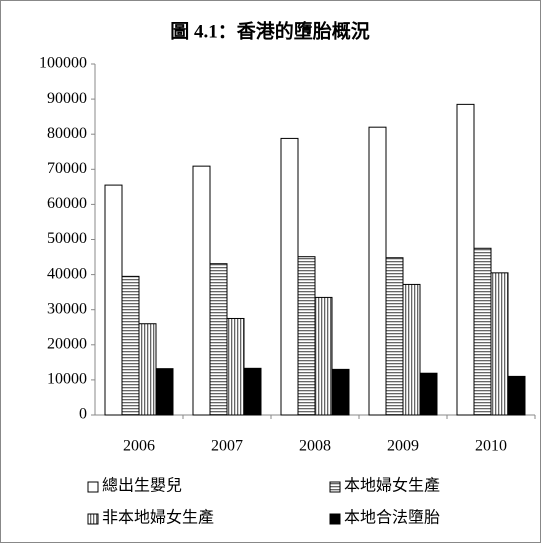 Image resolution: width=541 pixels, height=543 pixels. I want to click on y-tick-label: 100000, so click(63, 63).